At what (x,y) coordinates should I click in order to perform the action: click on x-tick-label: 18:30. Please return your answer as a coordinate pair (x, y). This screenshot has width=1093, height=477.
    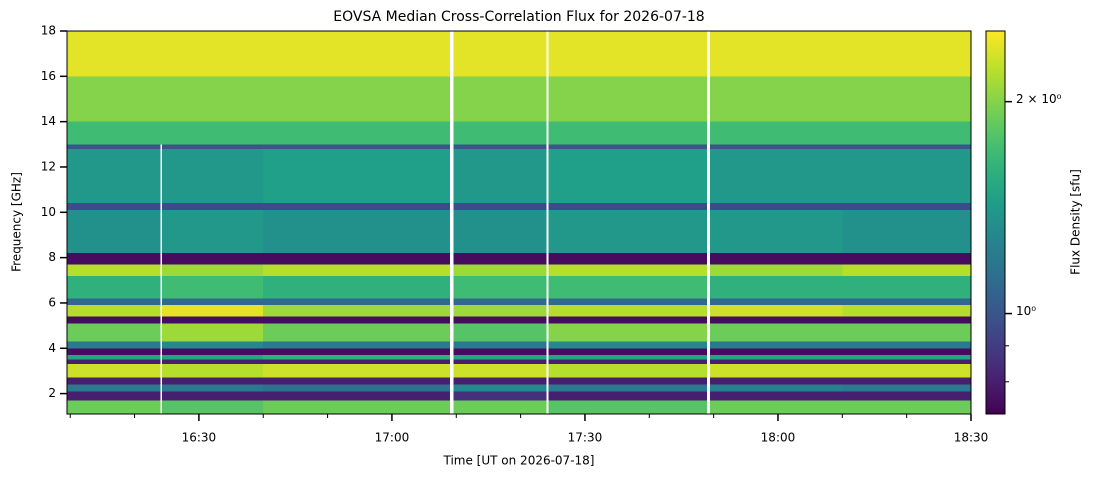
    Looking at the image, I should click on (971, 438).